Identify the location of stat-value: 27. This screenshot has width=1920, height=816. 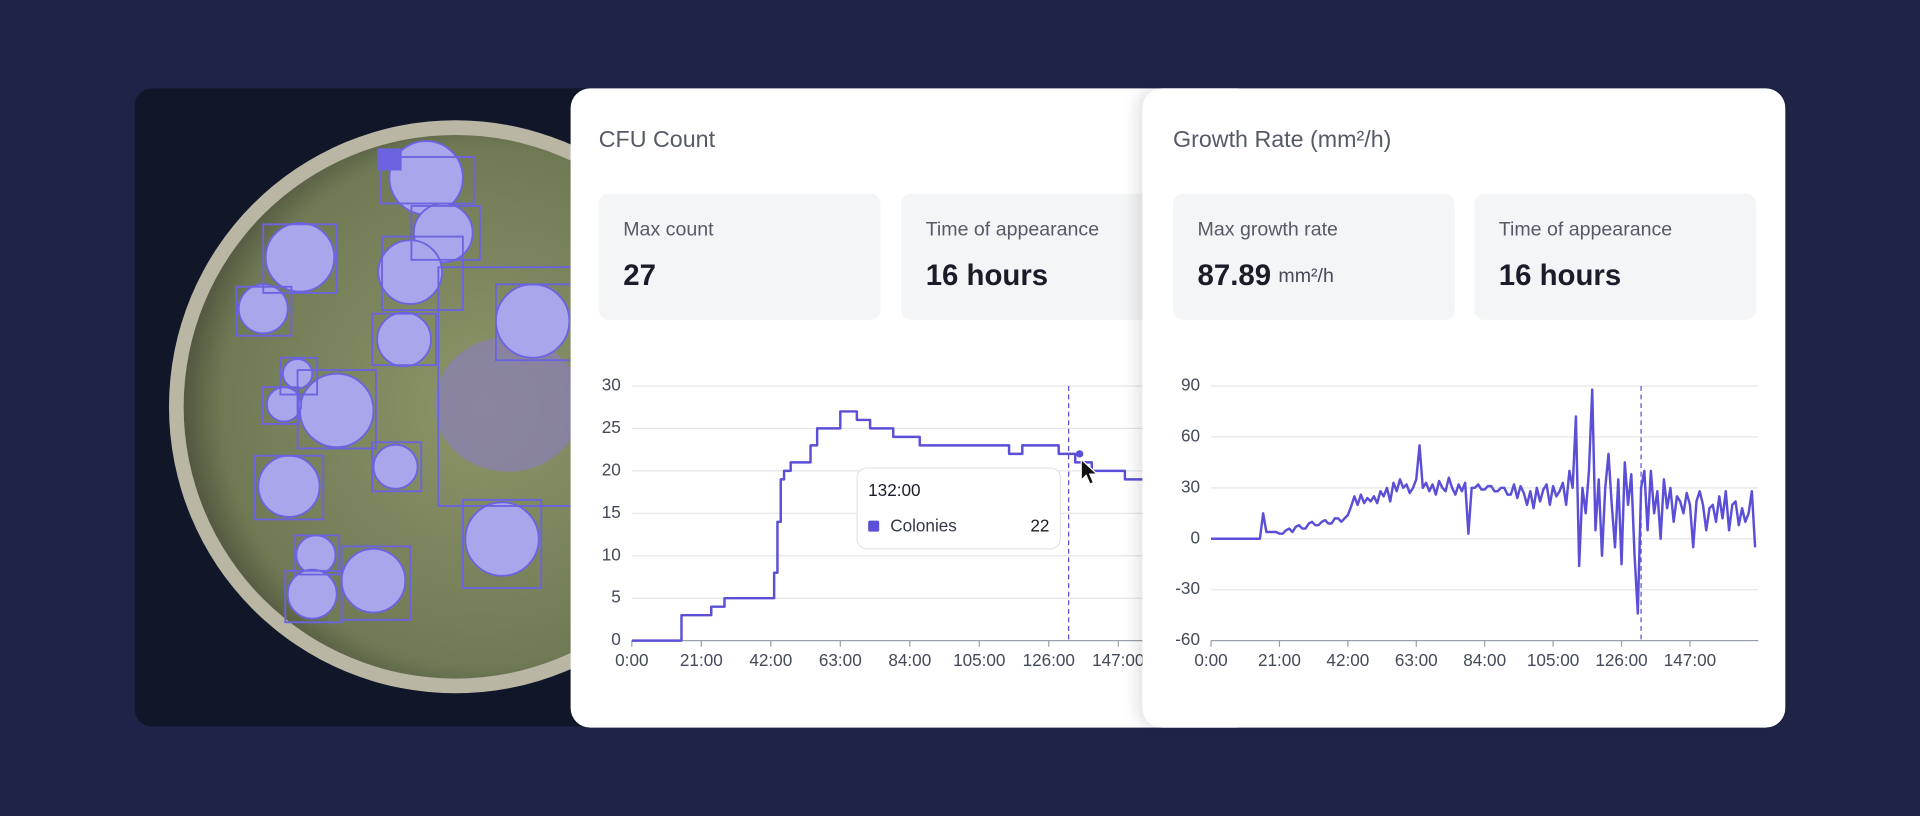
(639, 275).